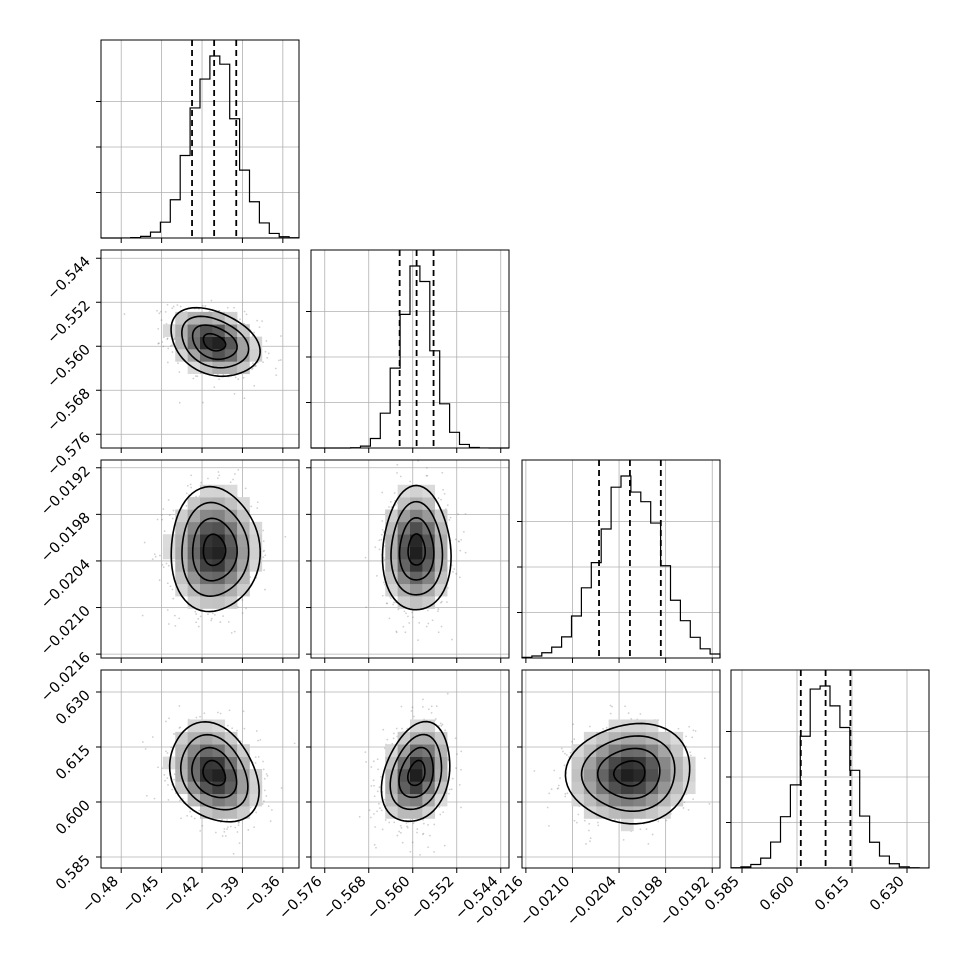 Image resolution: width=970 pixels, height=970 pixels. Describe the element at coordinates (300, 898) in the screenshot. I see `x-tick-label: −0.576` at that location.